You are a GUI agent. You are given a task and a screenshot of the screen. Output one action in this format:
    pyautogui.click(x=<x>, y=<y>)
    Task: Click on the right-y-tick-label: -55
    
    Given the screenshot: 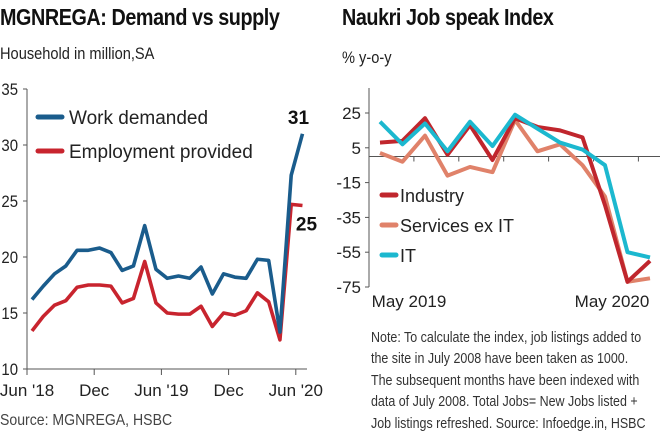 What is the action you would take?
    pyautogui.click(x=348, y=252)
    